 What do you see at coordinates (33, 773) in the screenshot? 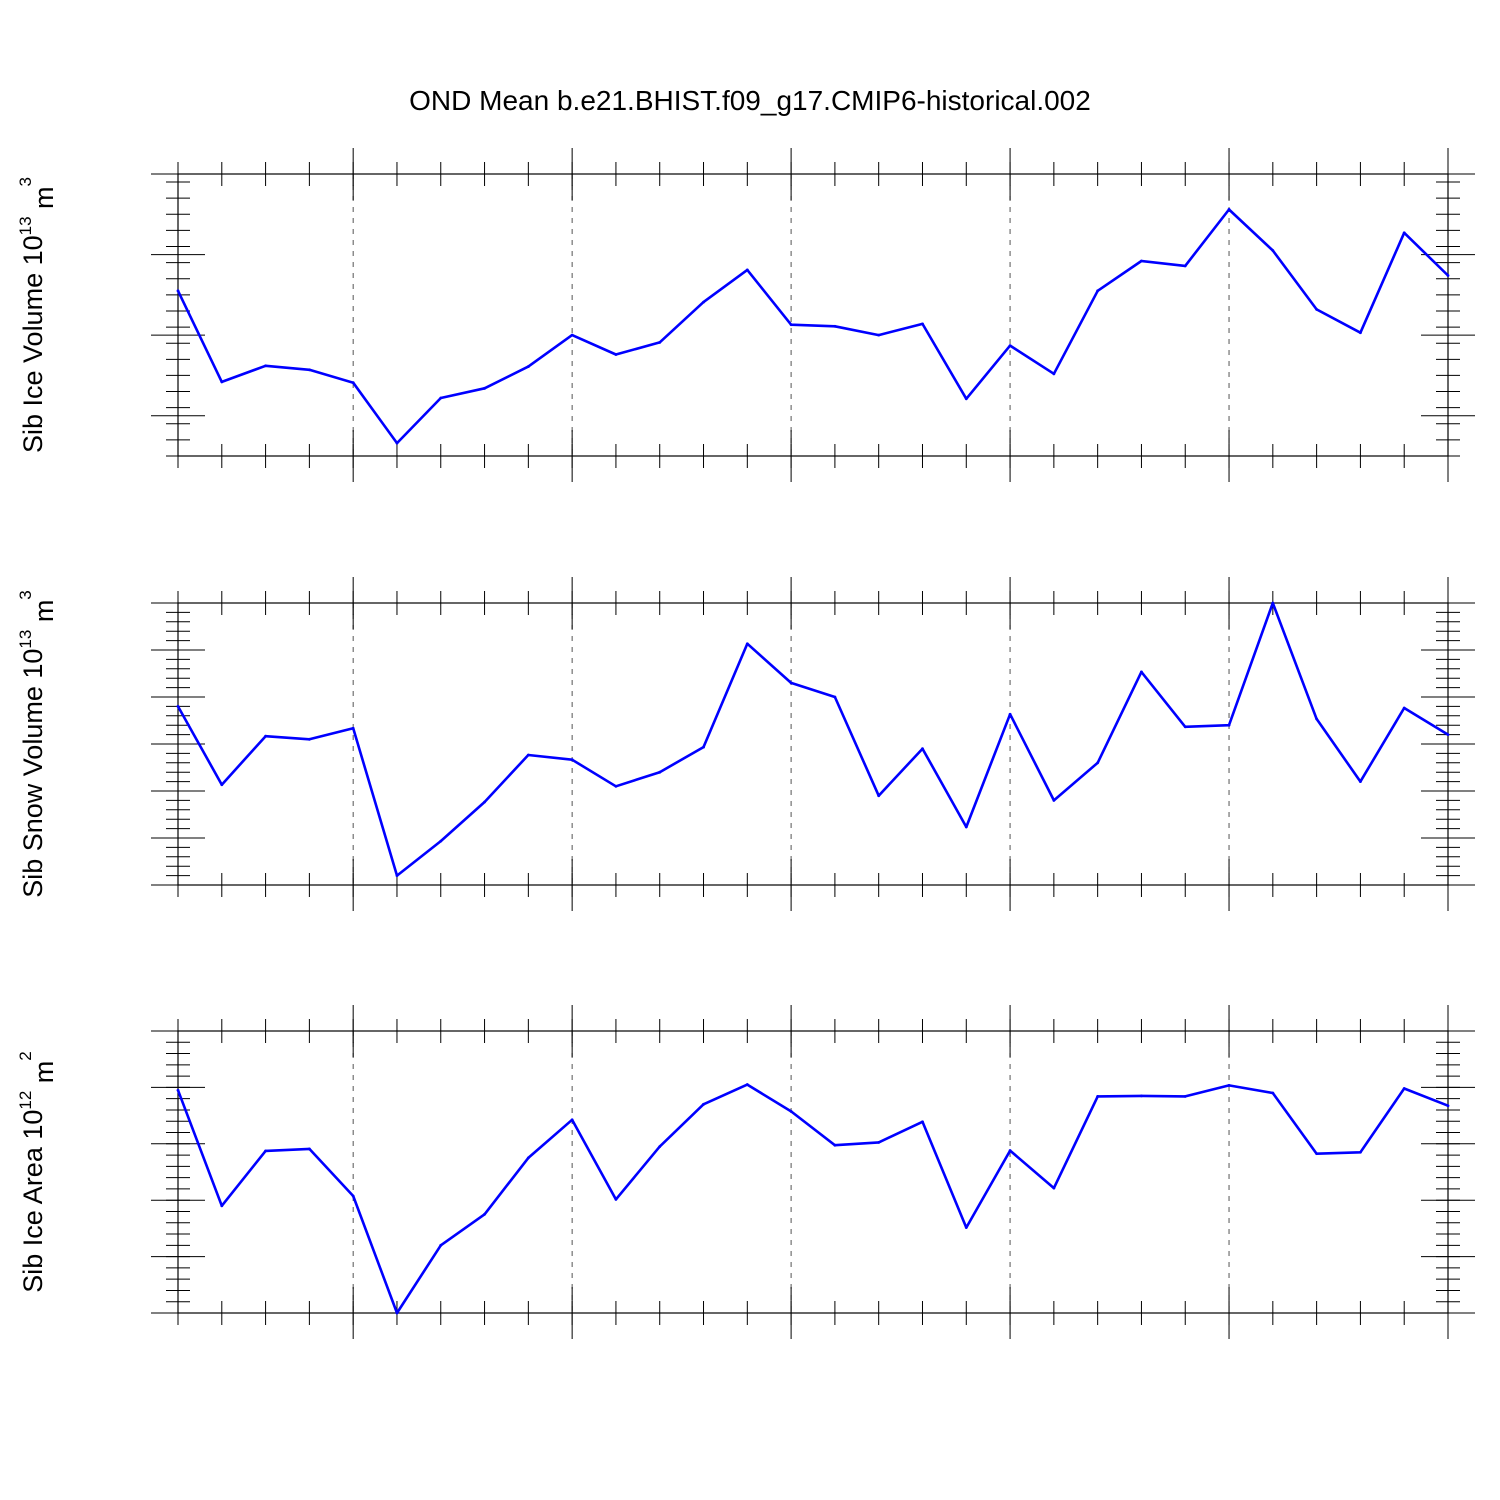
I see `y-axis-label-ylabel-base: Sib Snow Volume 10` at bounding box center [33, 773].